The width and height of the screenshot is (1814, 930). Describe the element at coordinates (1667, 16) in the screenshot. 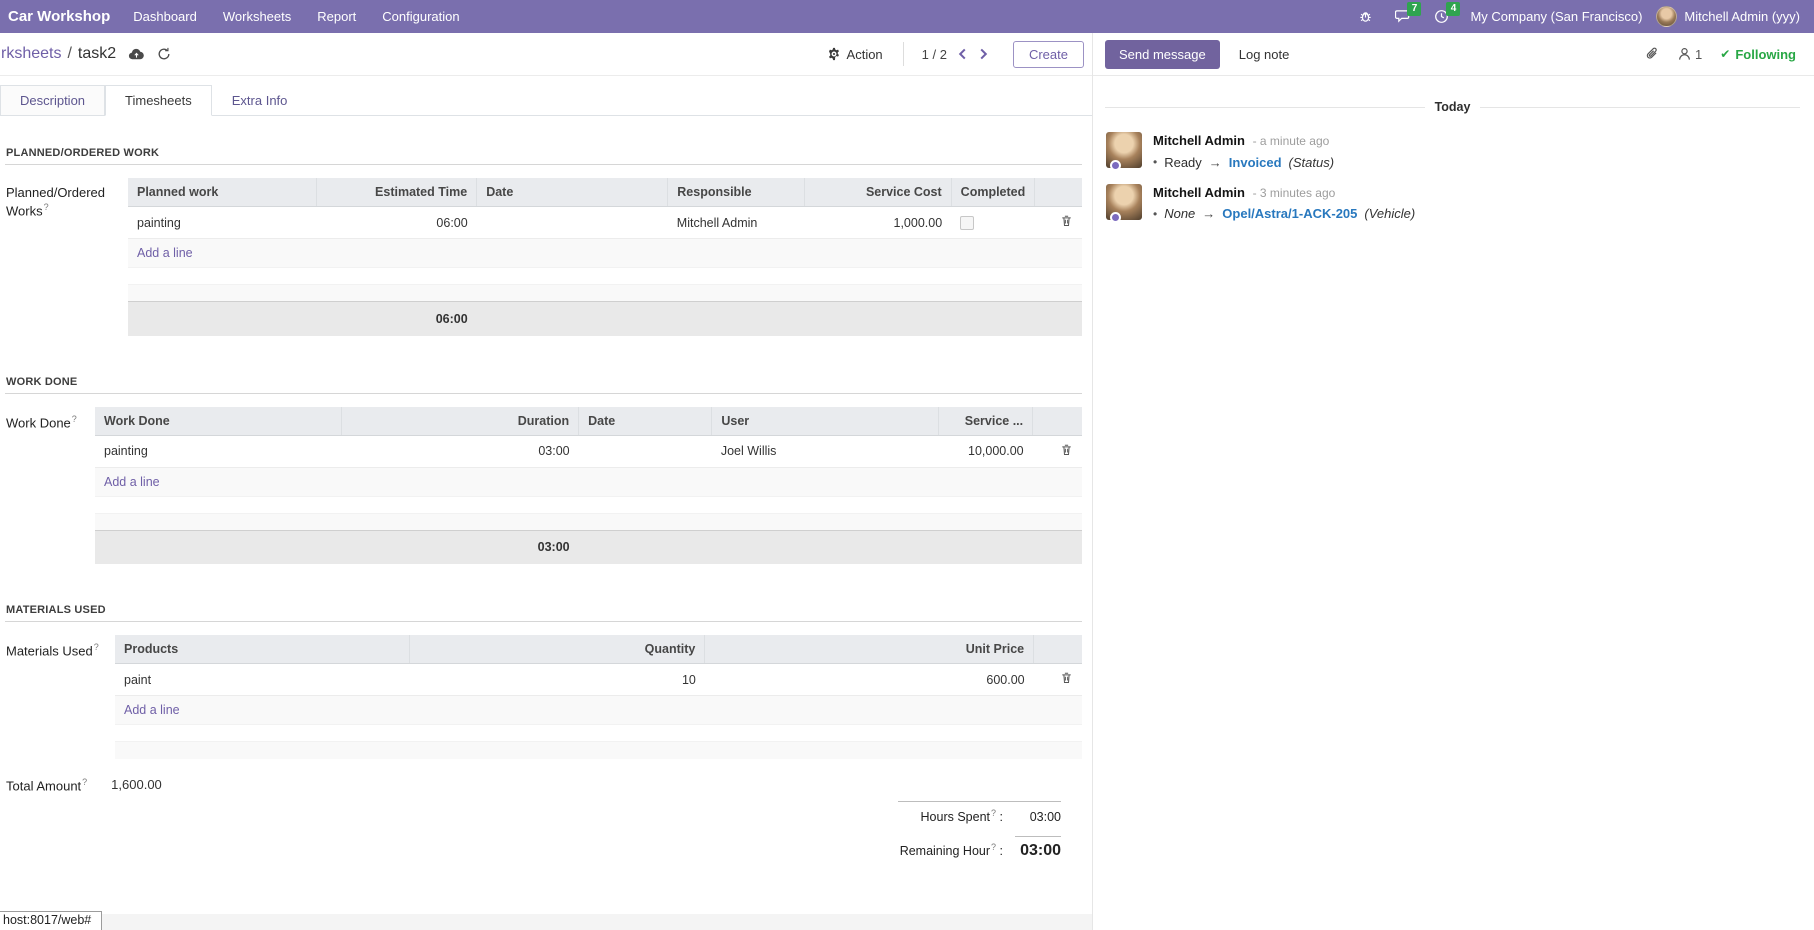

I see `user-avatar` at that location.